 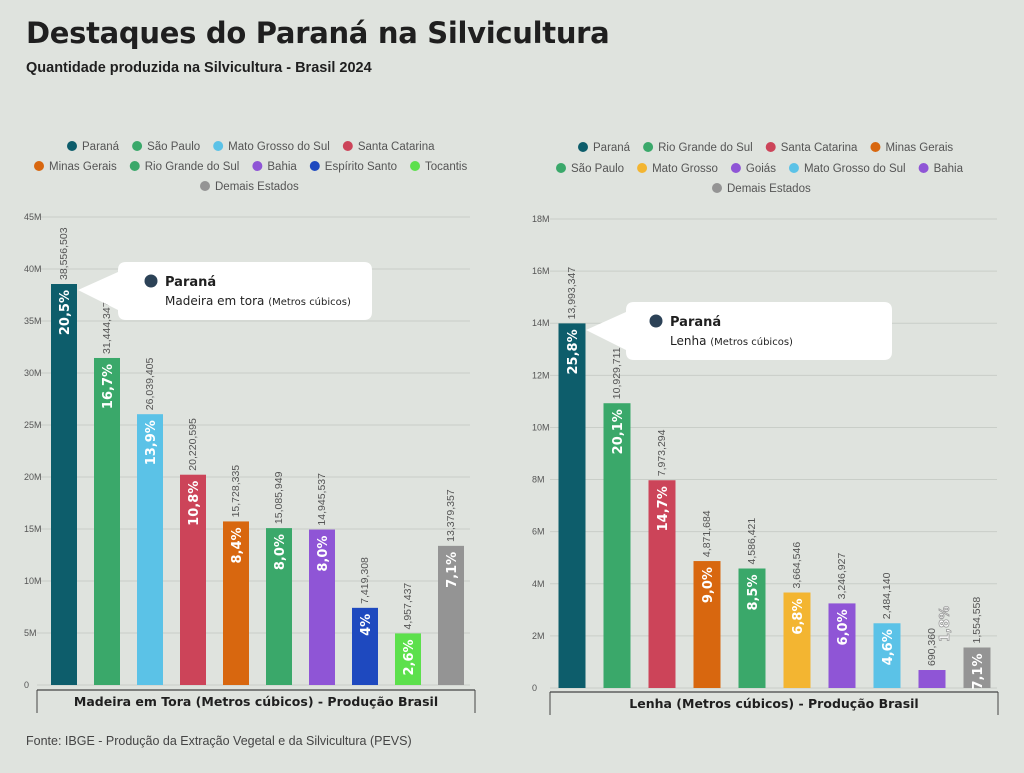 What do you see at coordinates (752, 541) in the screenshot?
I see `value-label: 4,586,421` at bounding box center [752, 541].